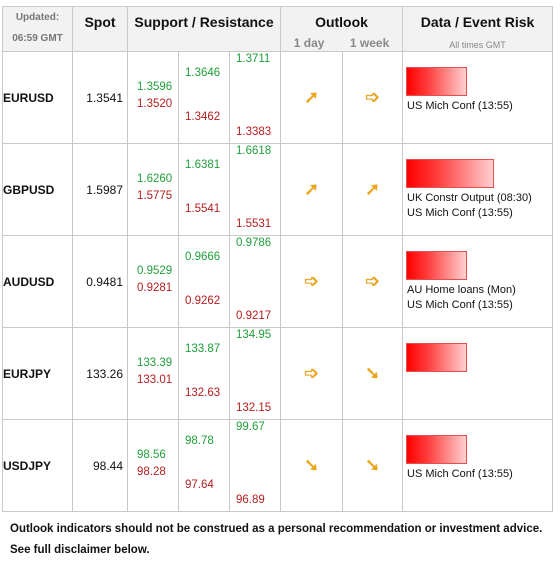 The image size is (560, 570). Describe the element at coordinates (477, 22) in the screenshot. I see `event-risk-label: Data / Event Risk` at that location.